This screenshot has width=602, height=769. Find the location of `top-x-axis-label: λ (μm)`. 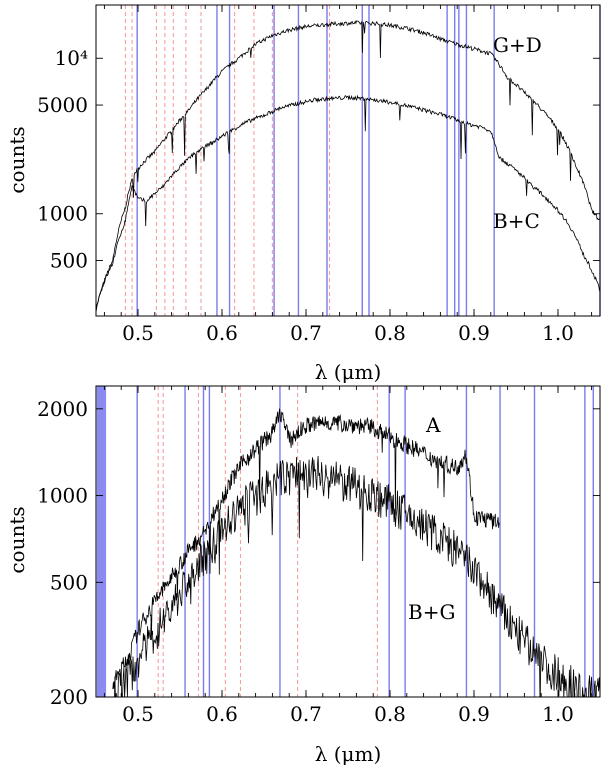

top-x-axis-label: λ (μm) is located at coordinates (348, 372).